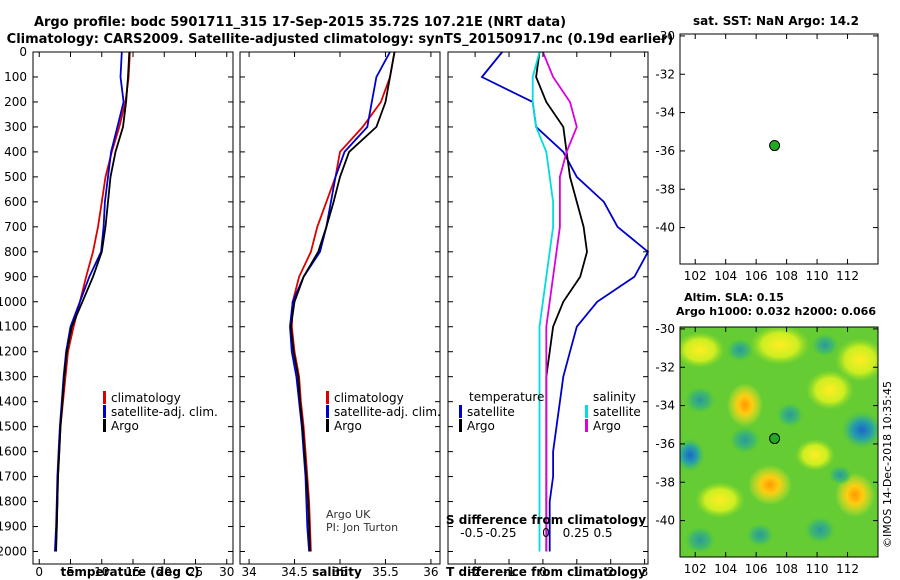  I want to click on y-tick-label: 1300, so click(13, 377).